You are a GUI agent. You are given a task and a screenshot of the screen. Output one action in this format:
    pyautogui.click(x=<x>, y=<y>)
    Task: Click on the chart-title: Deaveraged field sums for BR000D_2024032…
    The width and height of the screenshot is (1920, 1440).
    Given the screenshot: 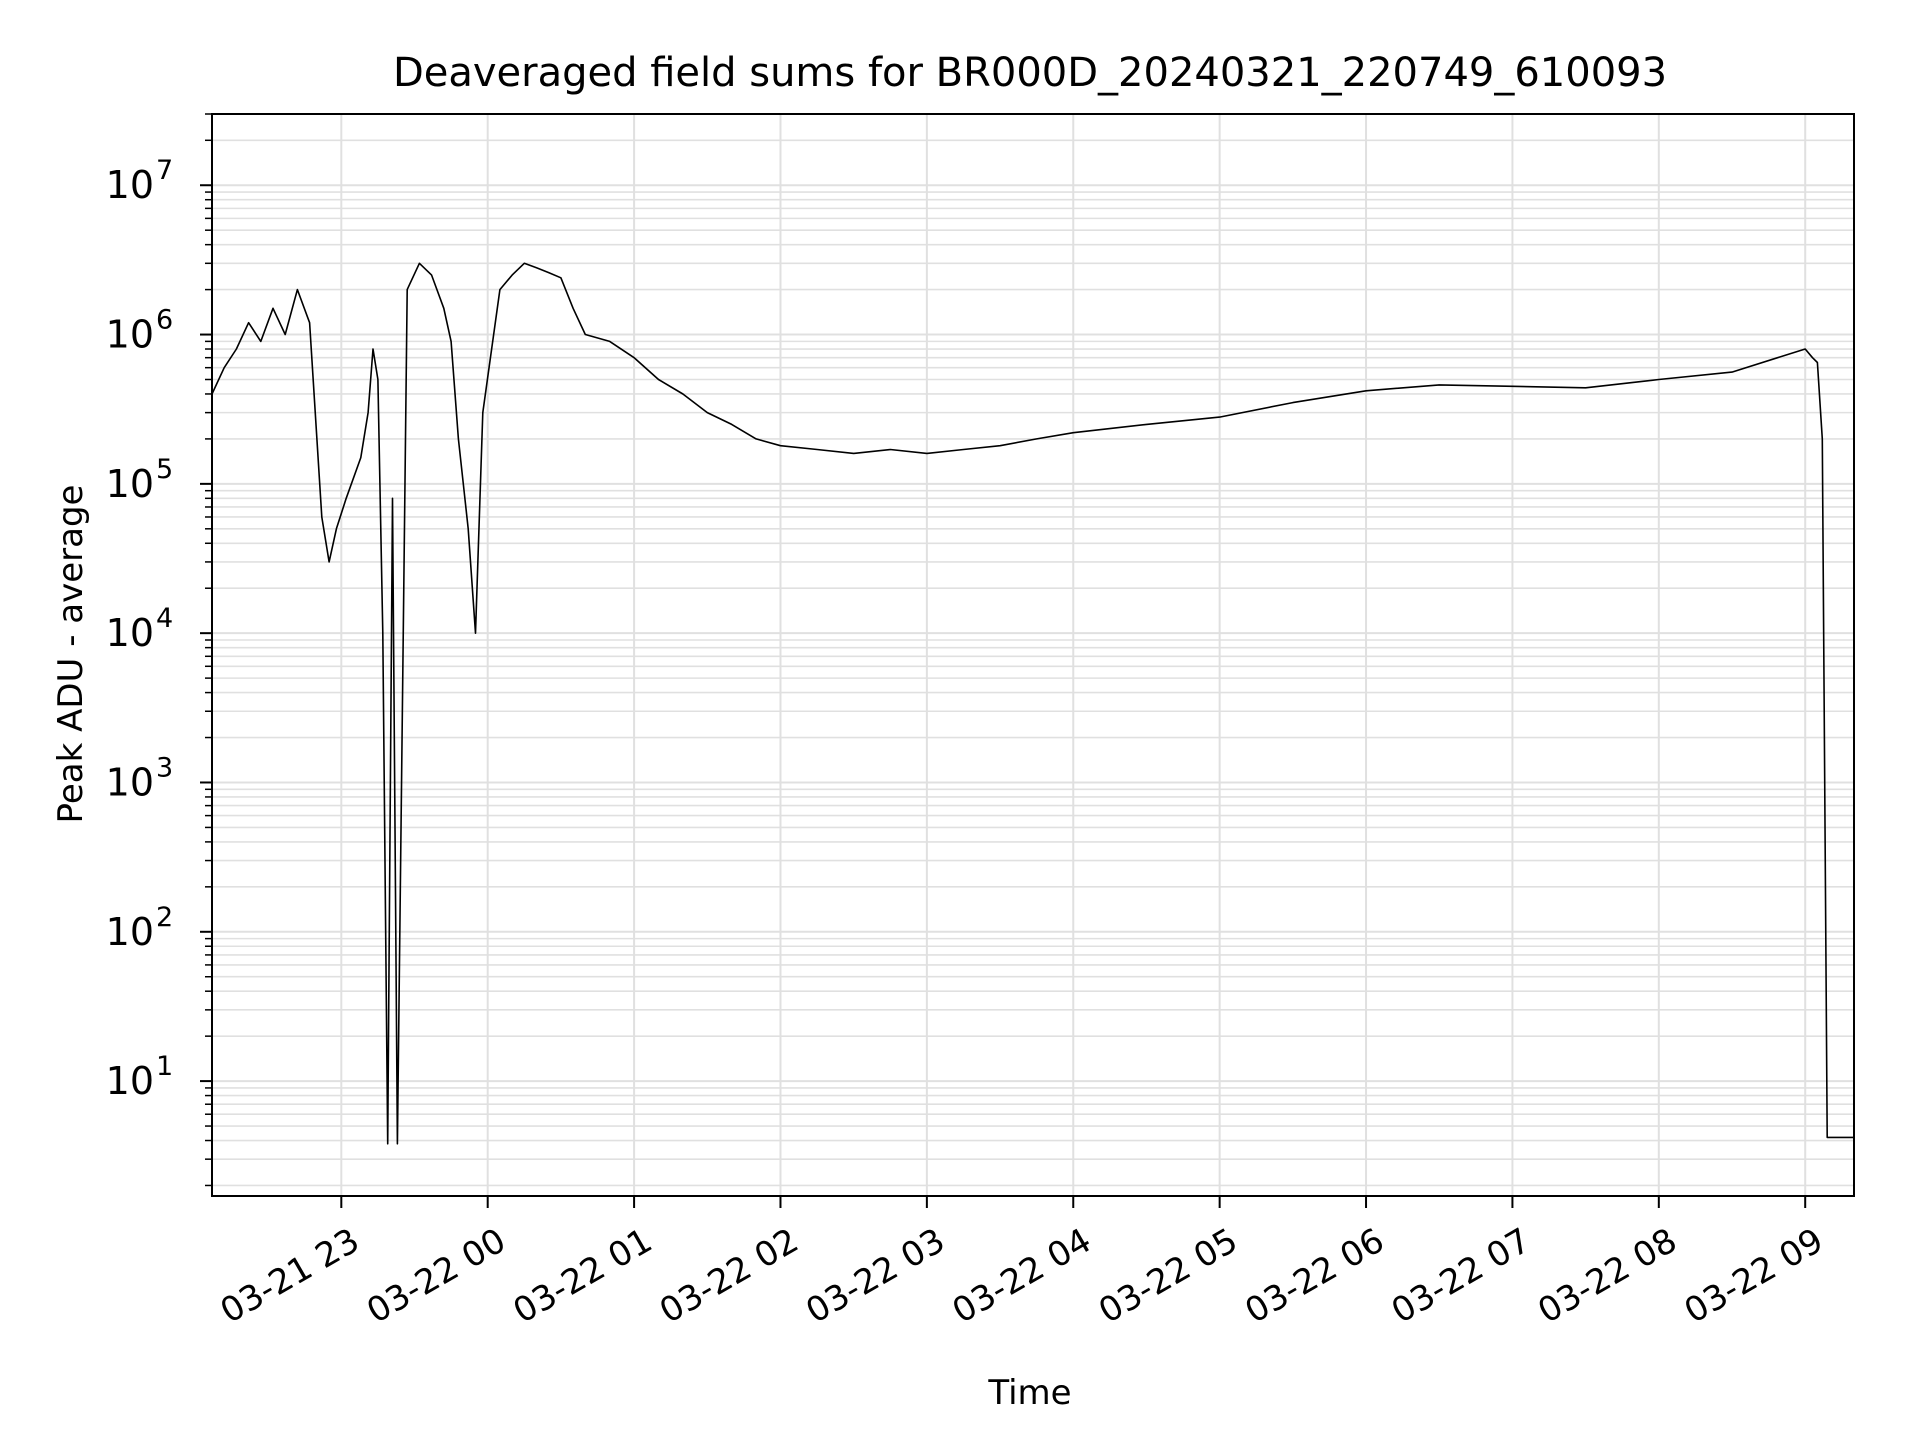 What is the action you would take?
    pyautogui.click(x=1030, y=73)
    